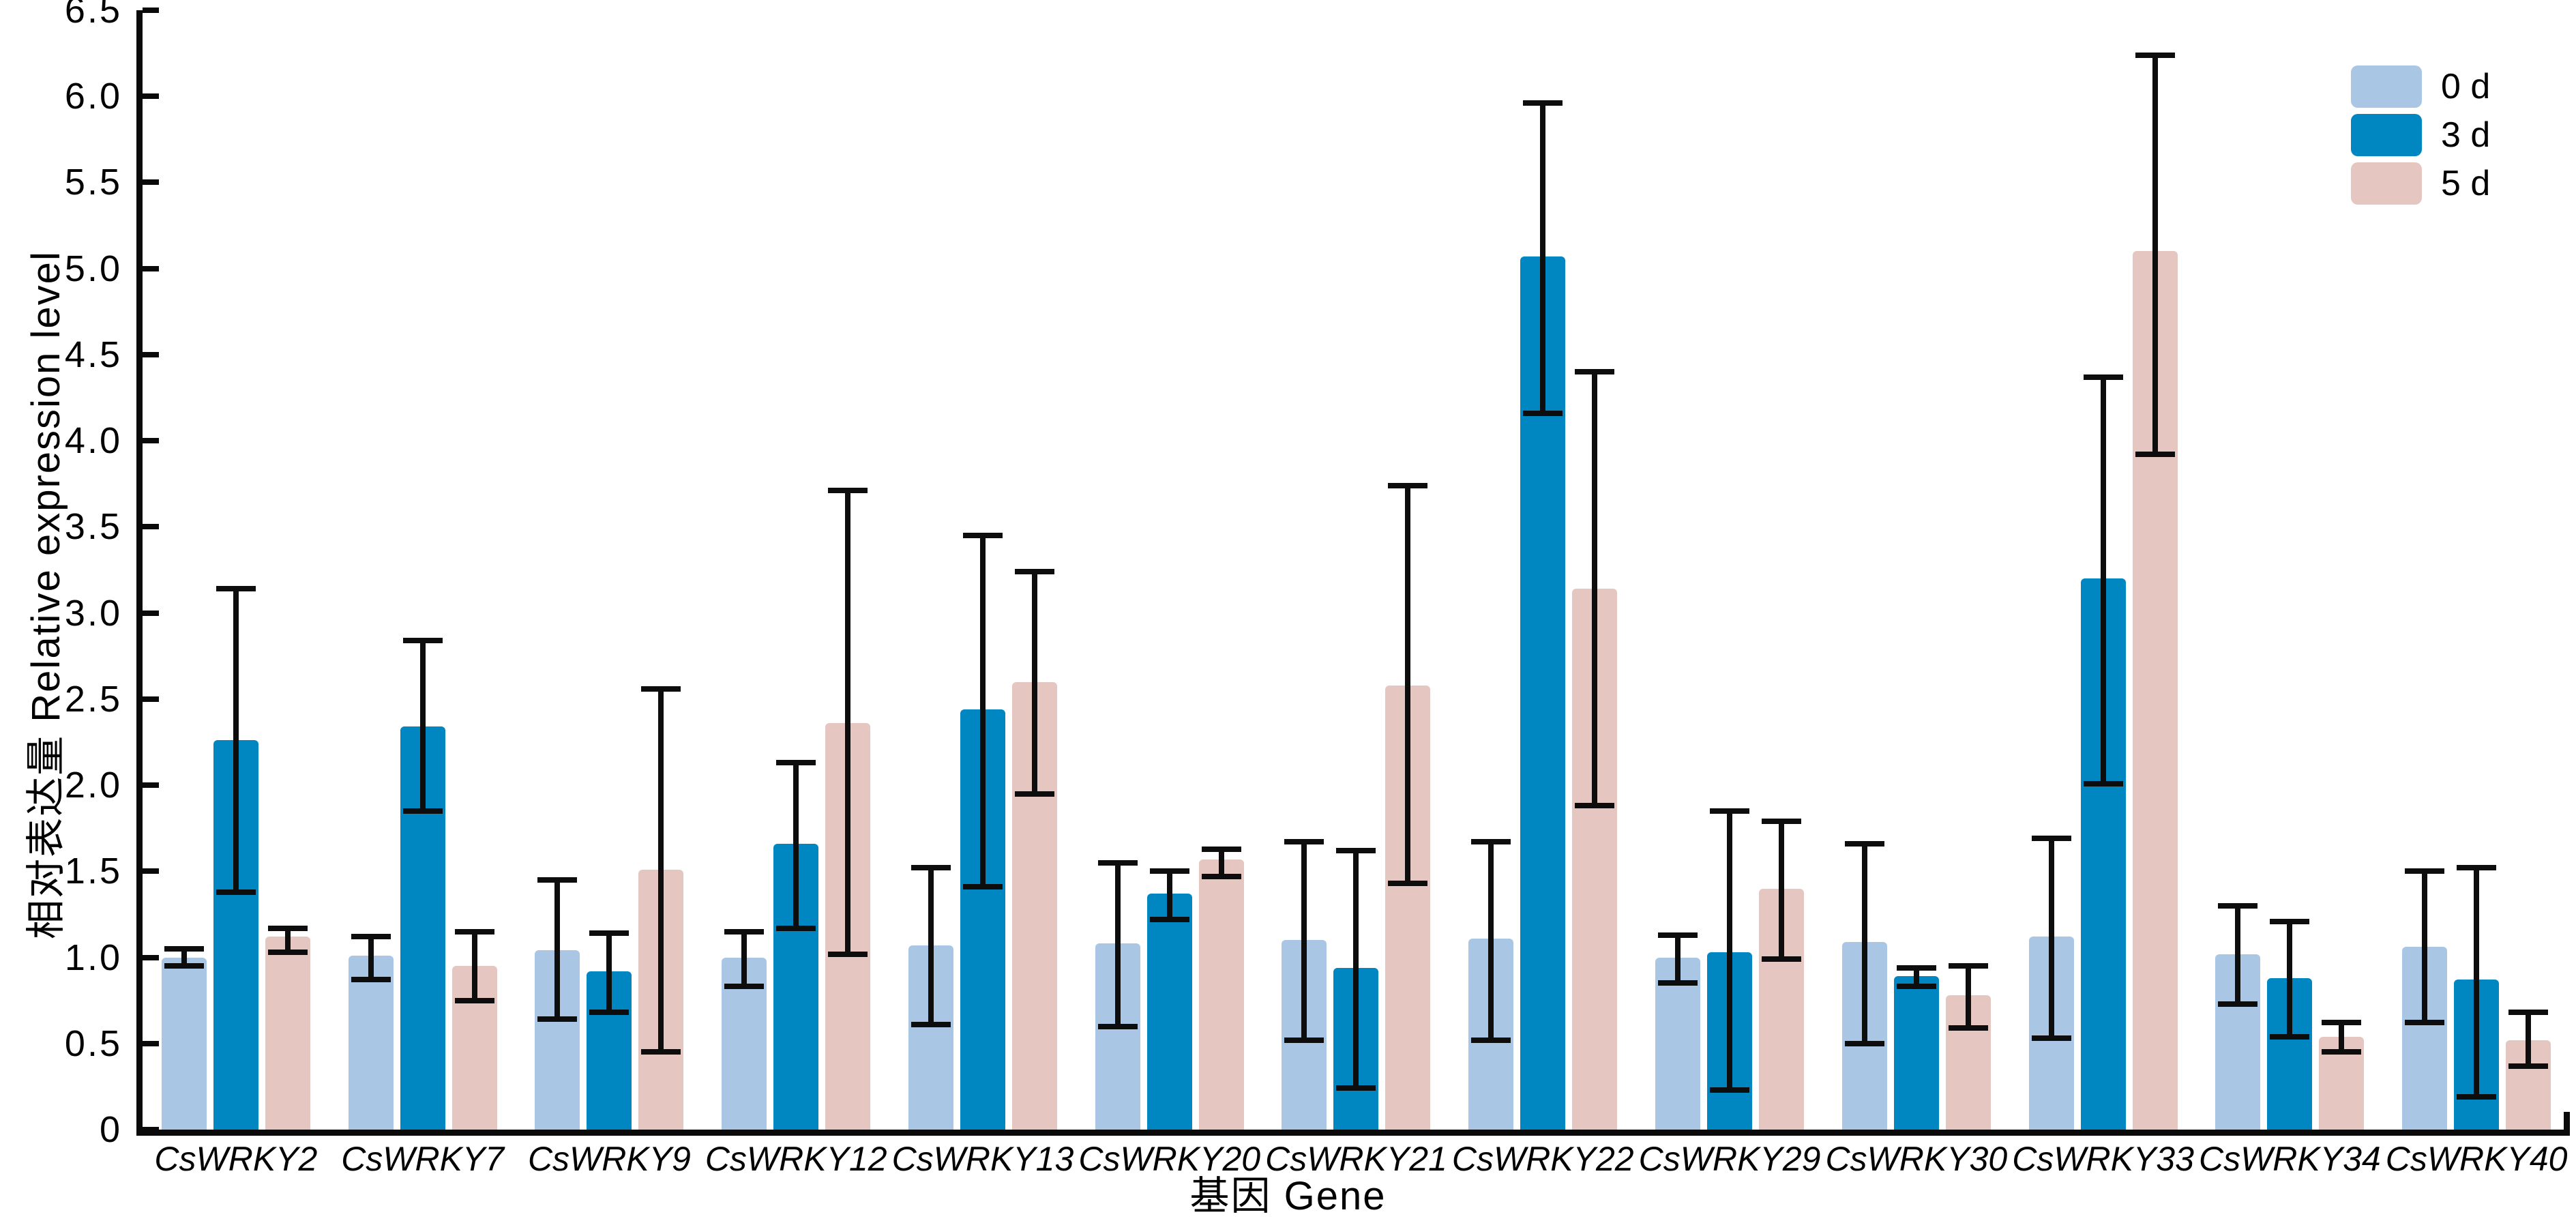  Describe the element at coordinates (1288, 1196) in the screenshot. I see `x-axis-title: 基因 Gene` at that location.